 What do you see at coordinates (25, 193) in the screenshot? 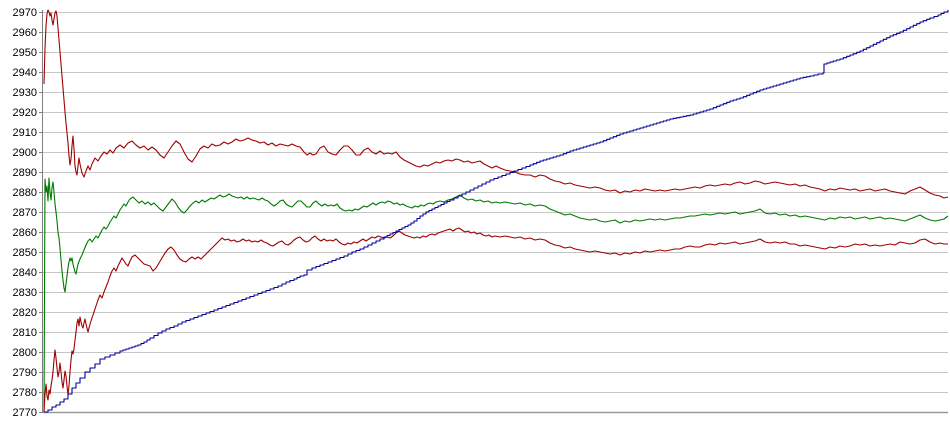
I see `y-tick-label: 2880` at bounding box center [25, 193].